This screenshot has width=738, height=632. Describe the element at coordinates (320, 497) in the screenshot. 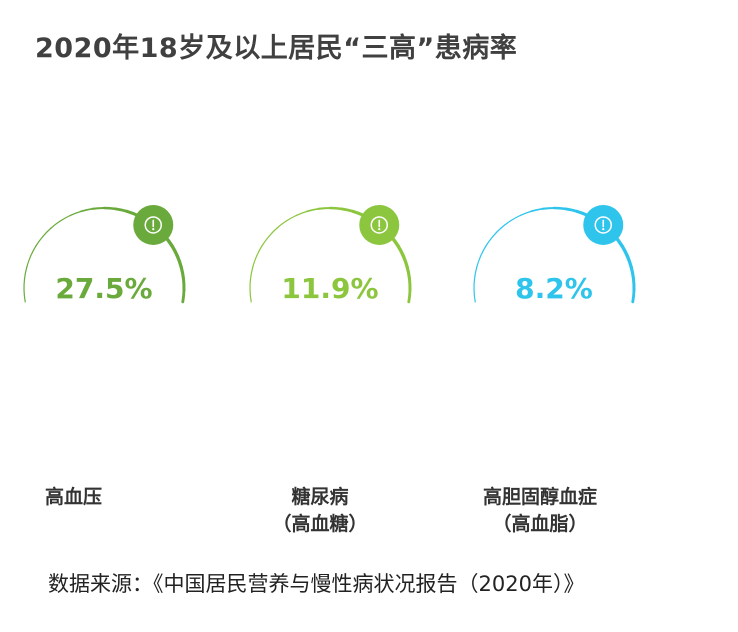

I see `label-diabetes-line1: 糖尿病` at that location.